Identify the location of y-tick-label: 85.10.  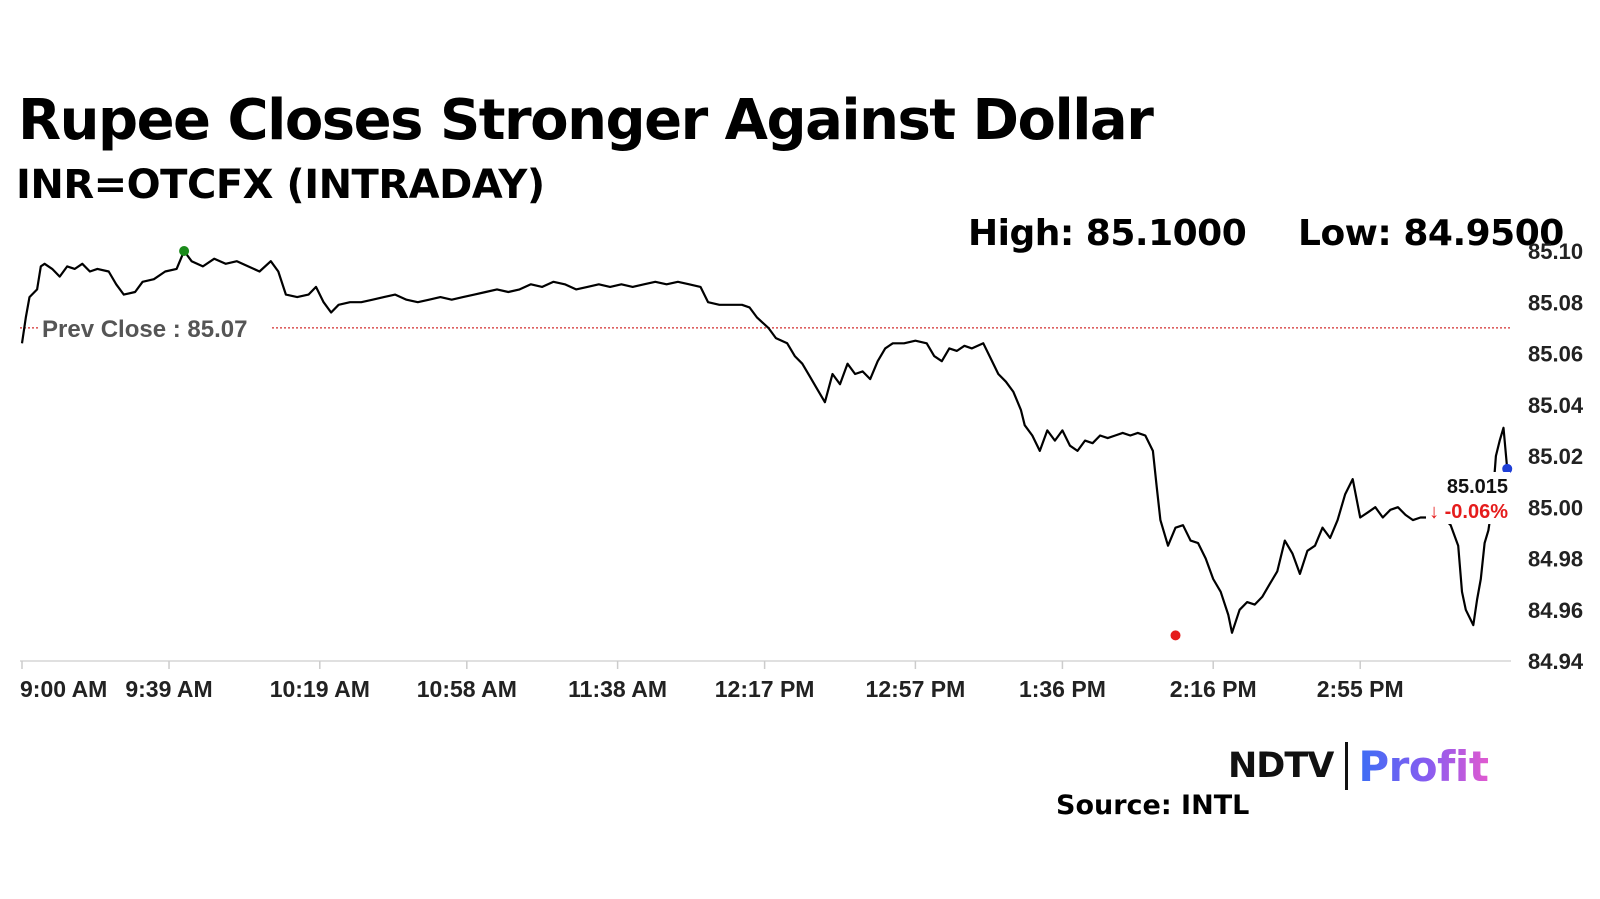
(1555, 251).